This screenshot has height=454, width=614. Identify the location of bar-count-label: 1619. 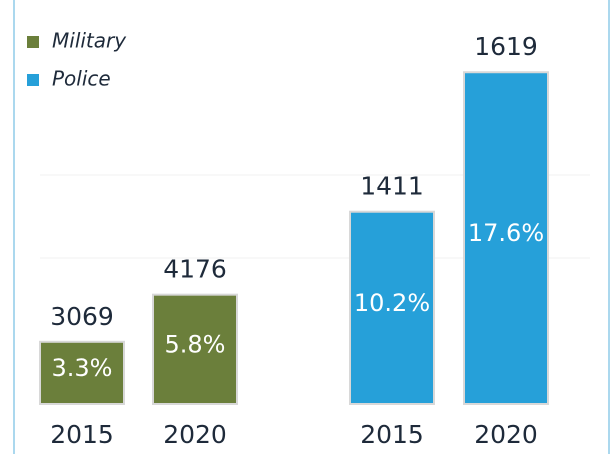
(506, 46).